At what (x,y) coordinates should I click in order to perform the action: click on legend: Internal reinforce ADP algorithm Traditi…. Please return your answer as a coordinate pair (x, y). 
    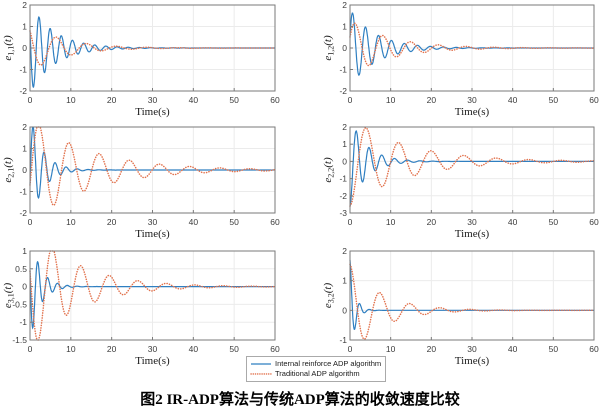
    Looking at the image, I should click on (316, 369).